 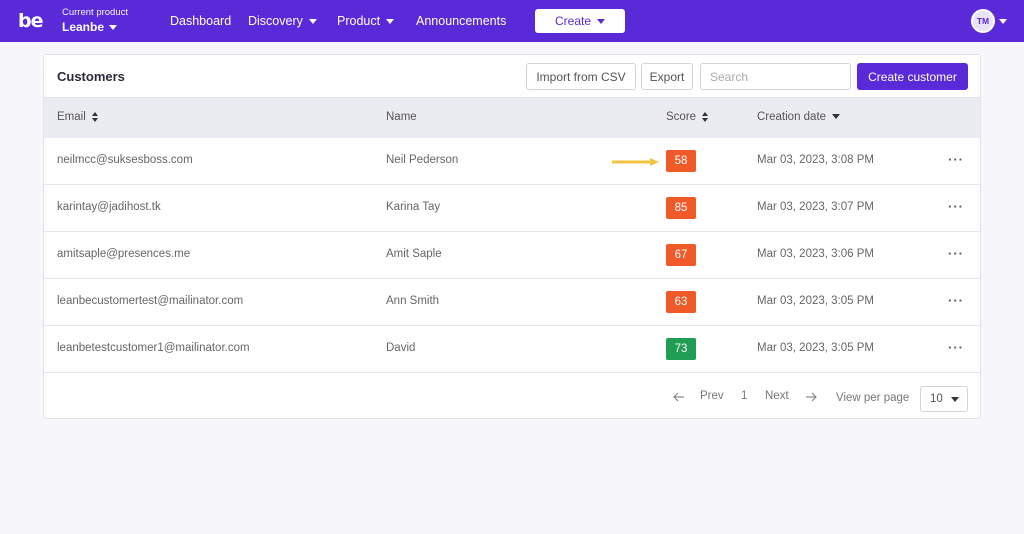 I want to click on per-page-select: 10, so click(x=944, y=399).